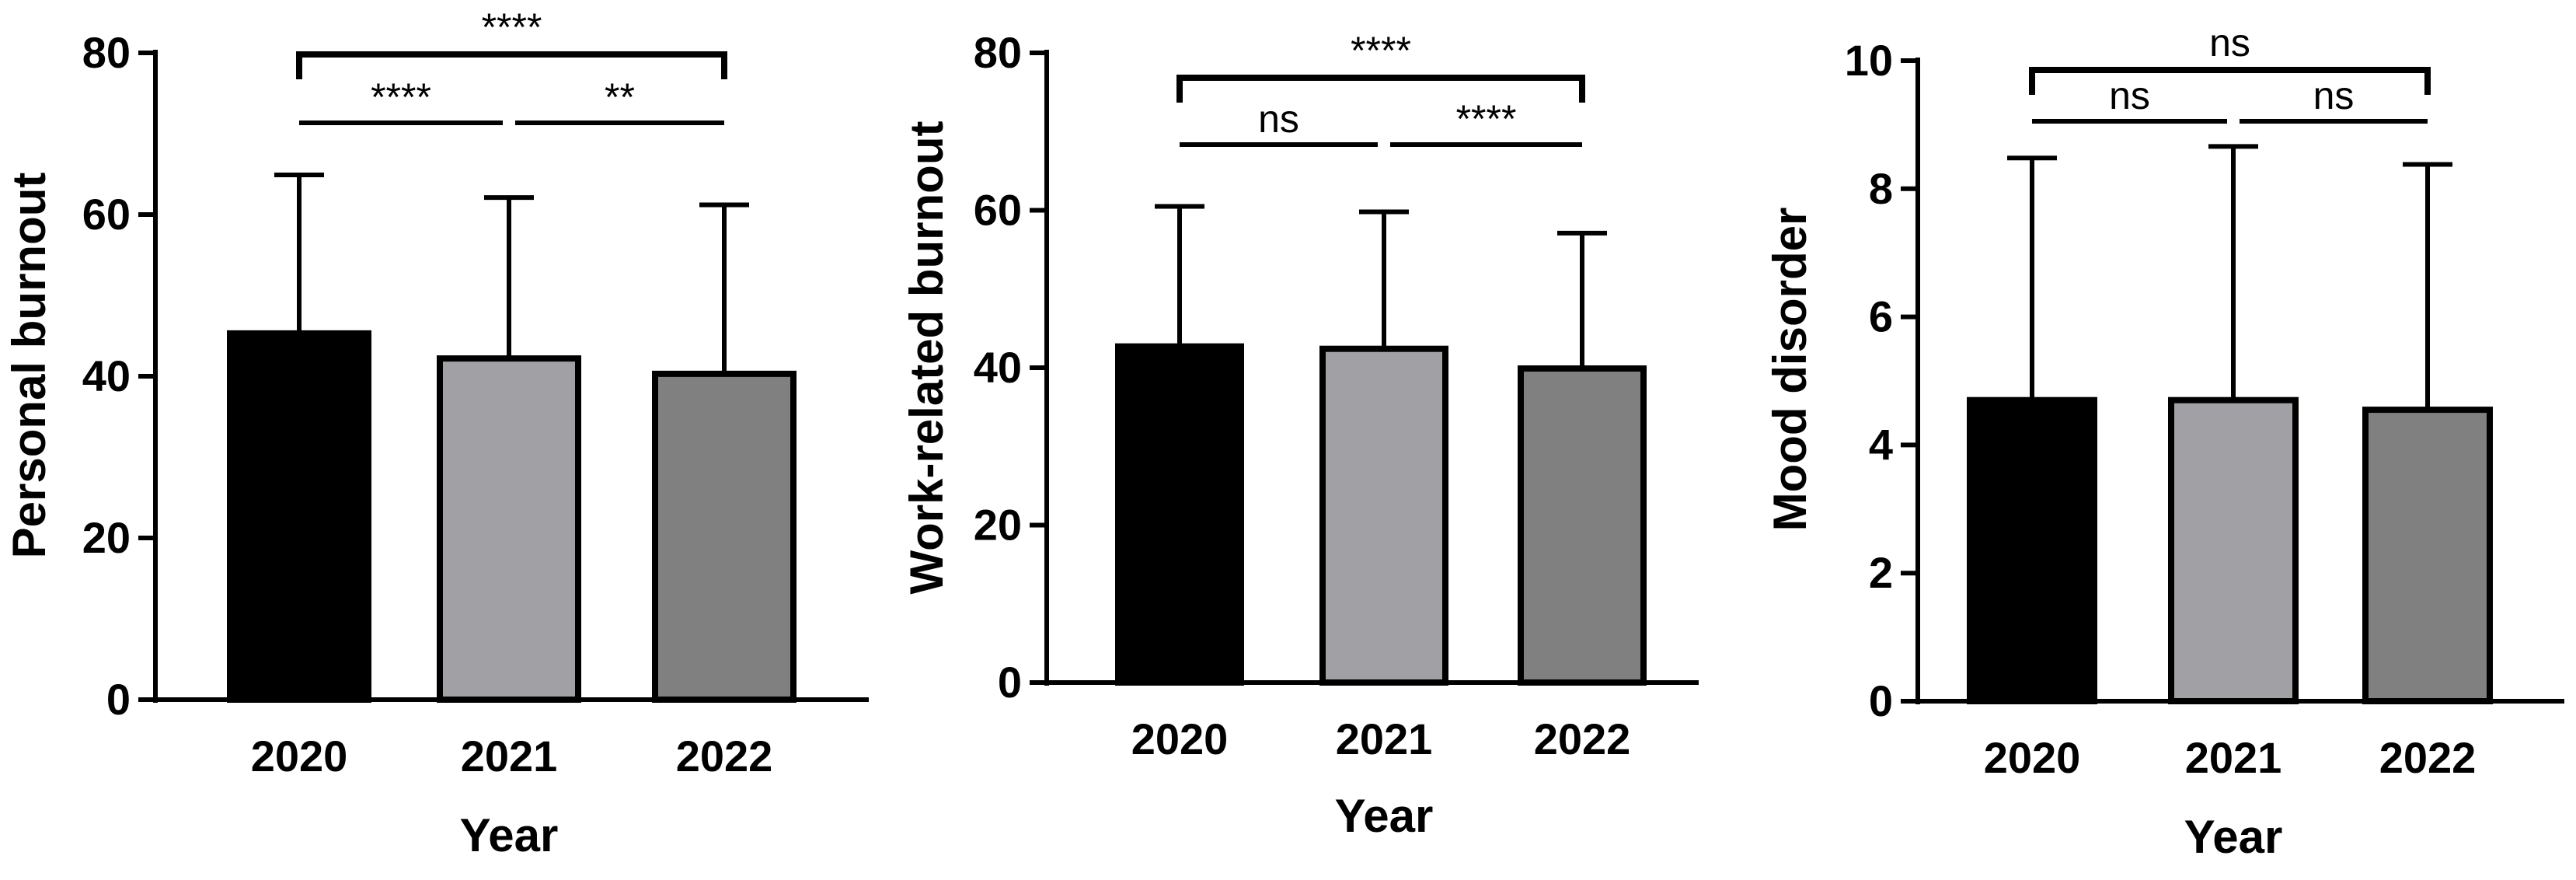 This screenshot has height=880, width=2576. What do you see at coordinates (1881, 188) in the screenshot?
I see `y-tick-label: 8` at bounding box center [1881, 188].